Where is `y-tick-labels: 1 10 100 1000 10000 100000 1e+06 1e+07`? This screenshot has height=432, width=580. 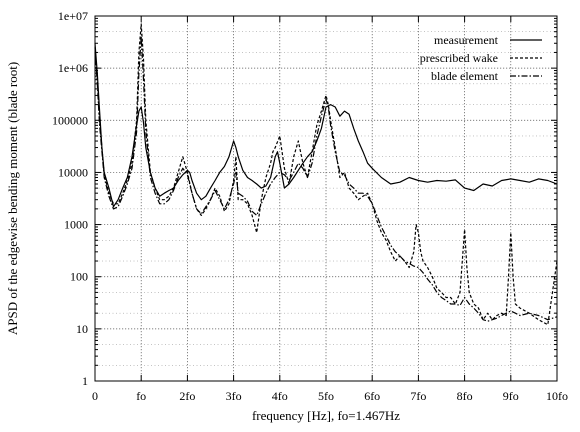 y-tick-labels: 1 10 100 1000 10000 100000 1e+06 1e+07 is located at coordinates (70, 198).